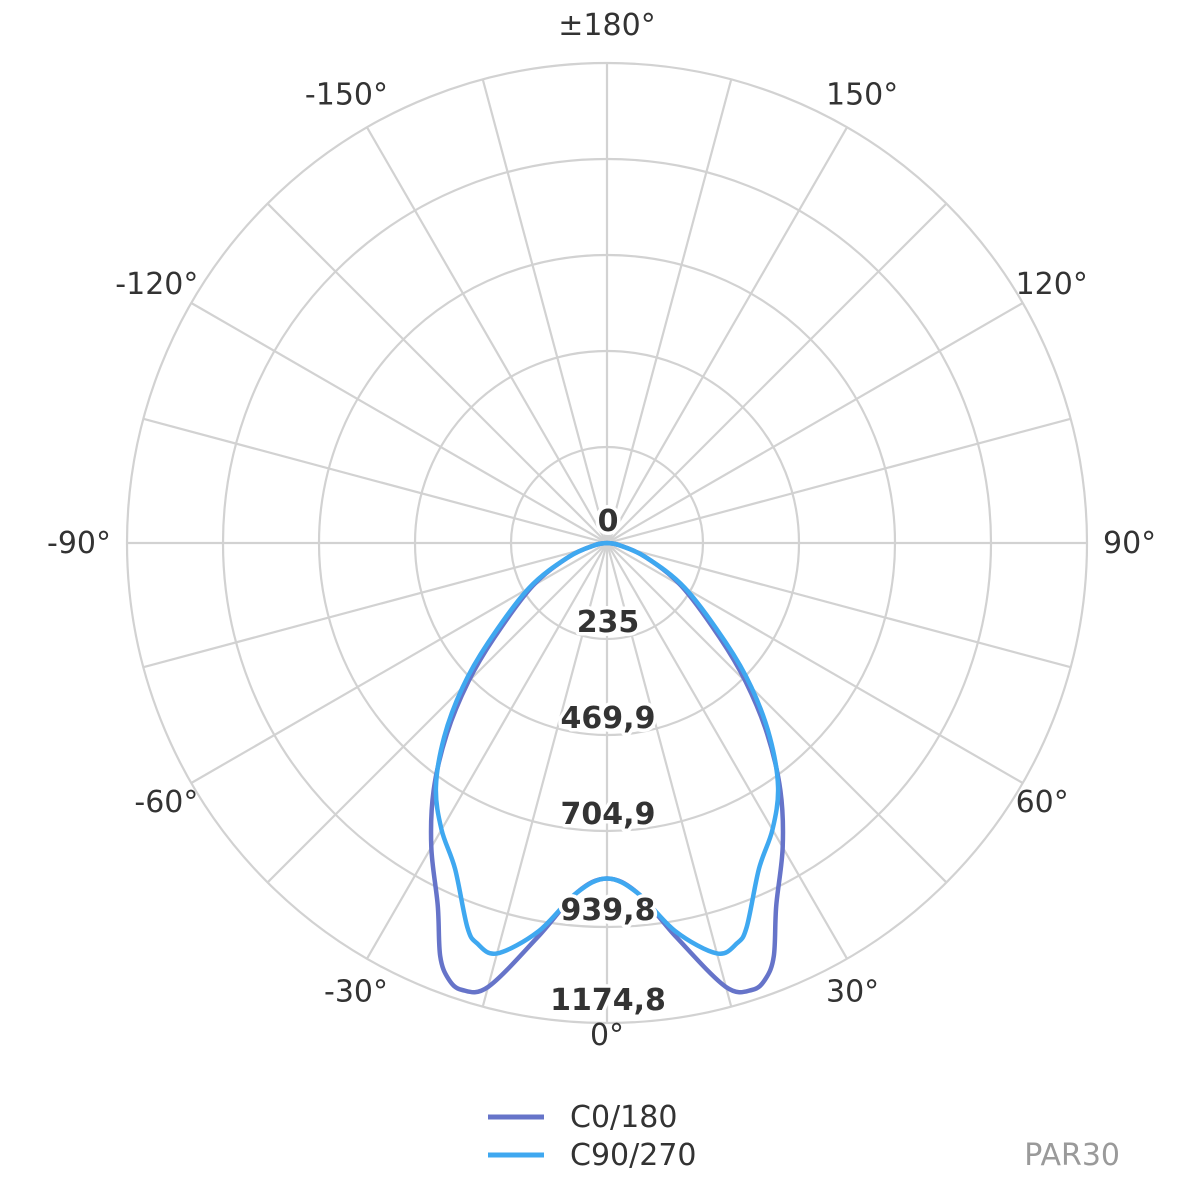 This screenshot has width=1200, height=1200. What do you see at coordinates (166, 802) in the screenshot?
I see `angle-label: -60°` at bounding box center [166, 802].